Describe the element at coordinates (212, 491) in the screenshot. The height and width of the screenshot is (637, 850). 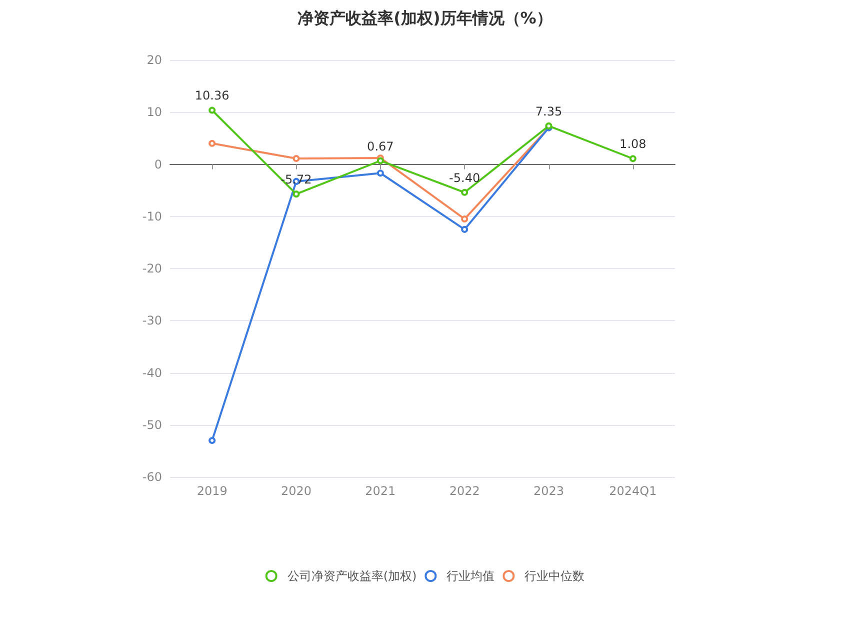
I see `x-tick-label: 2019` at that location.